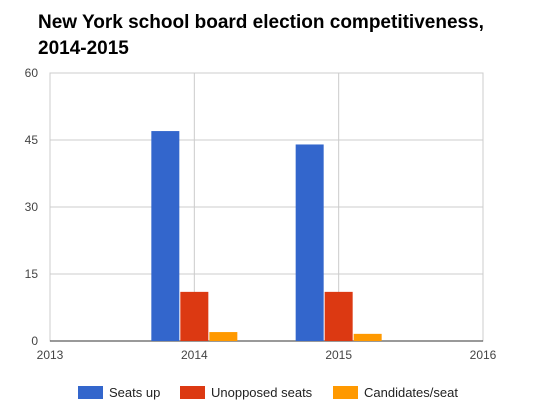  I want to click on x-tick-label-2013: 2013, so click(50, 355).